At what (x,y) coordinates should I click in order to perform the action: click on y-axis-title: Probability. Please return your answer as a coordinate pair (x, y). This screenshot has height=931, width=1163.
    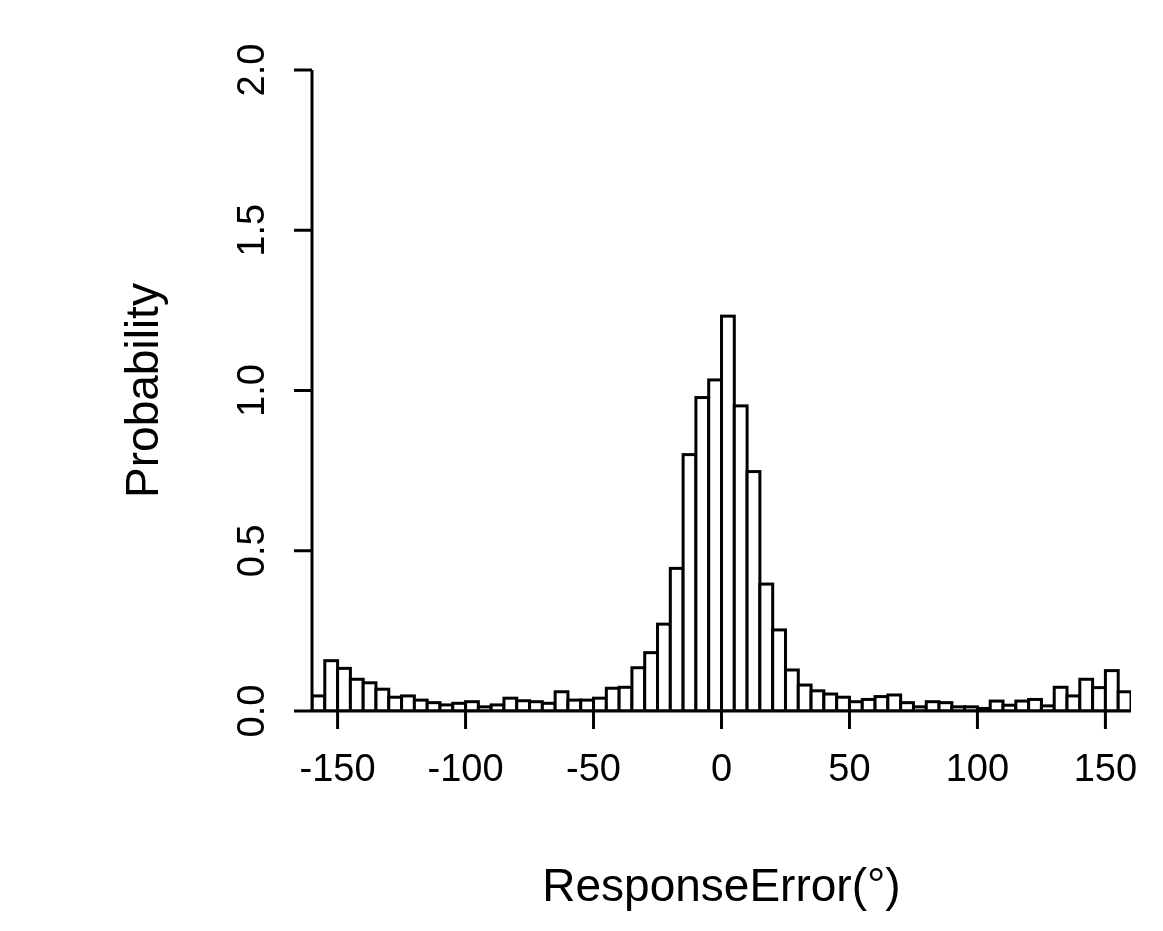
    Looking at the image, I should click on (142, 390).